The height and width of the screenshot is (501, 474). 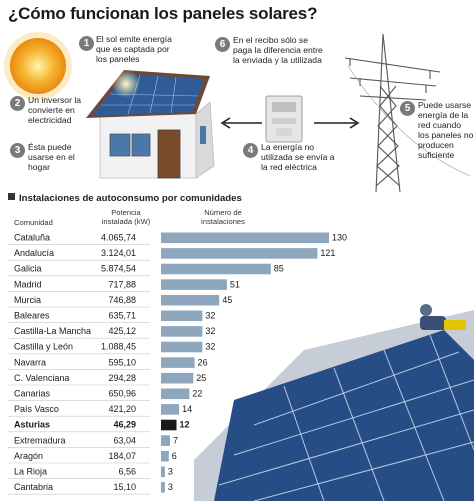 I want to click on potencia-value: 63,04, so click(x=124, y=440).